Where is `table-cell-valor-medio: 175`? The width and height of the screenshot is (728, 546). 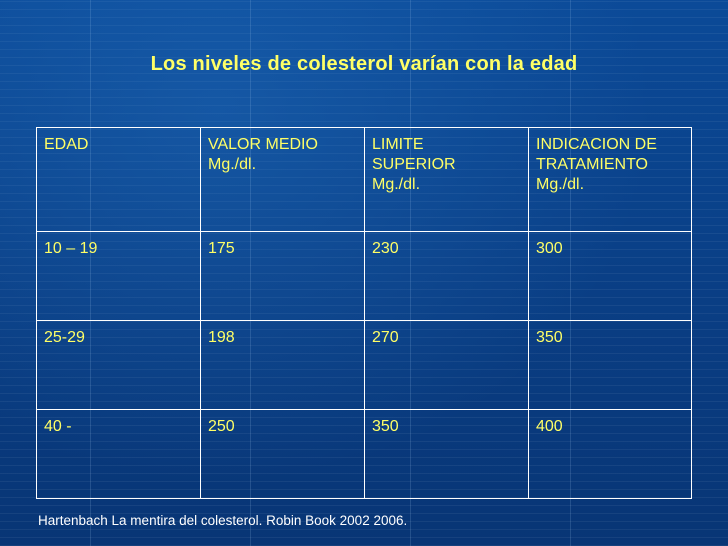
table-cell-valor-medio: 175 is located at coordinates (282, 276).